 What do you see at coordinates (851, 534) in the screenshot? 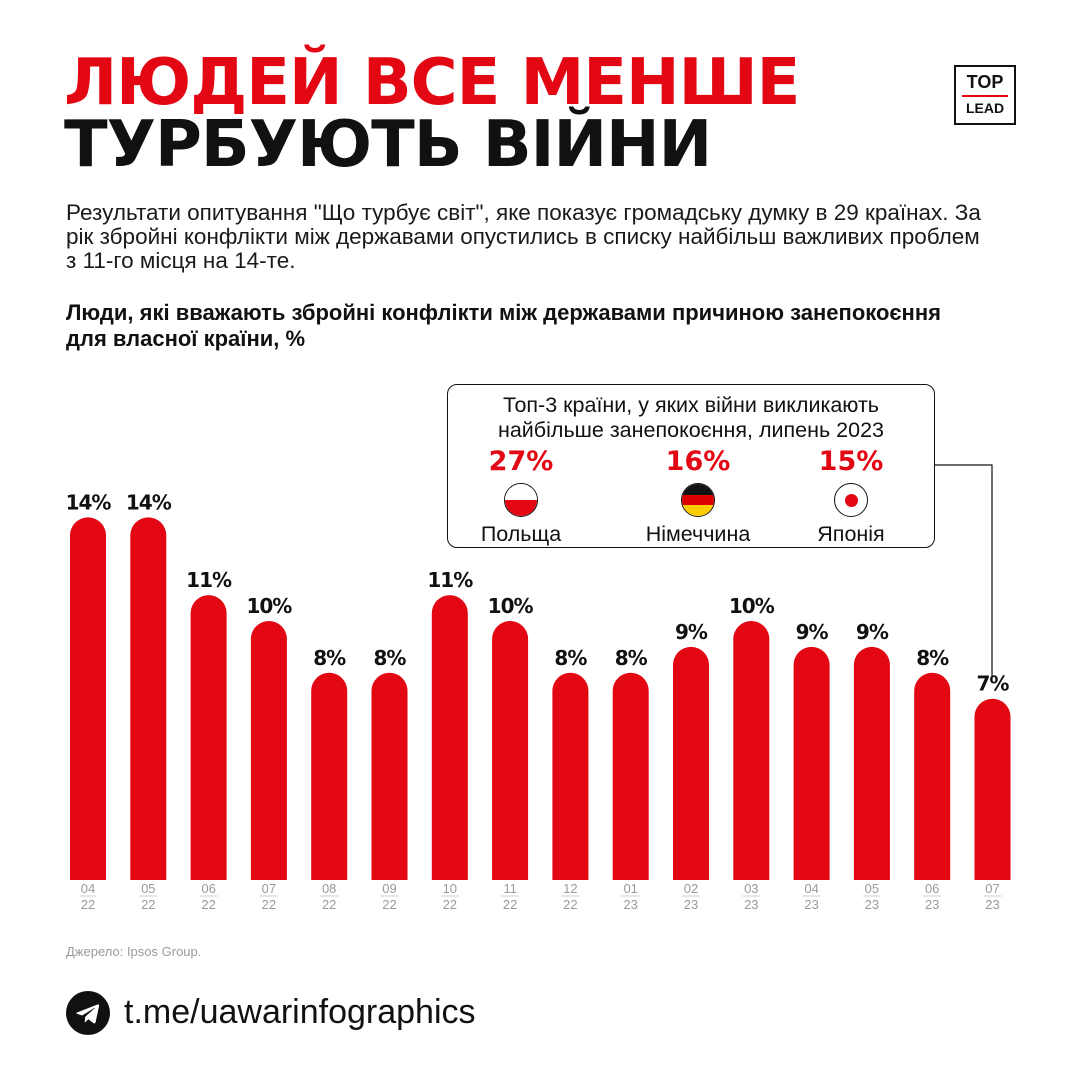
I see `country-japan-name: Японія` at bounding box center [851, 534].